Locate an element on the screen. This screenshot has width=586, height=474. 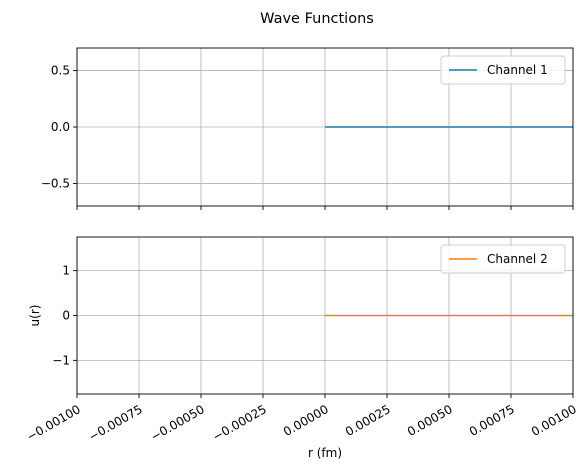
y-tick-label: 1 is located at coordinates (66, 271).